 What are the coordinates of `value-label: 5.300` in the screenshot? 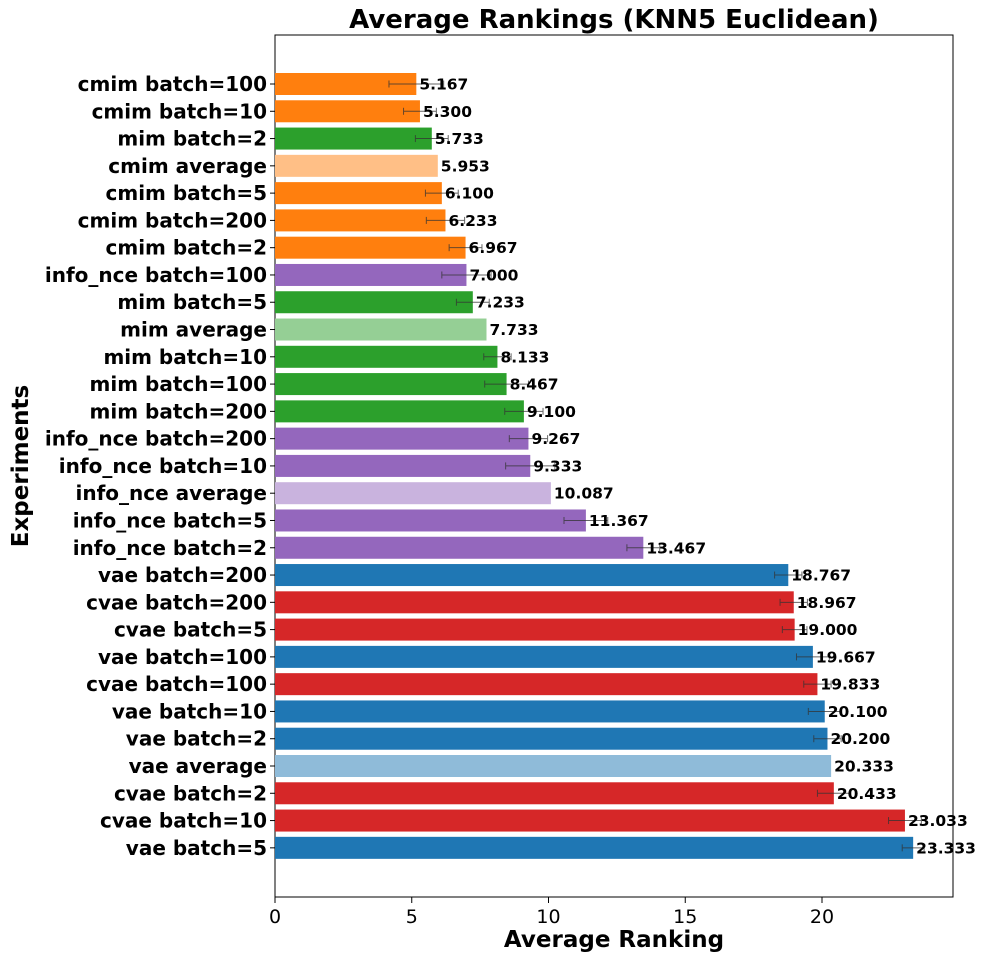 It's located at (447, 112).